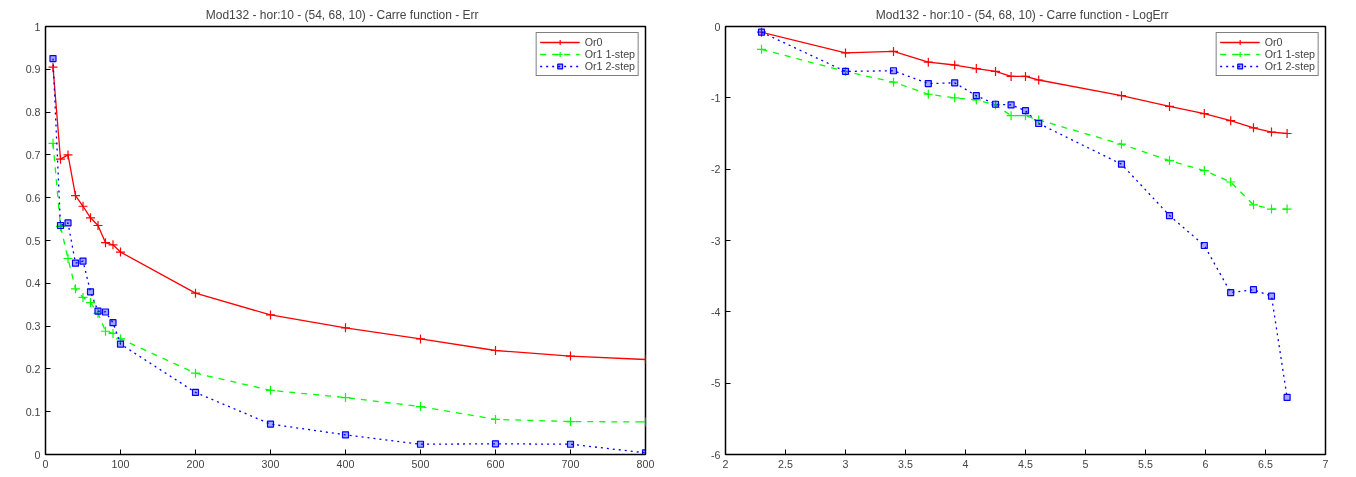 The width and height of the screenshot is (1356, 477). I want to click on y-tick-label: -6, so click(716, 454).